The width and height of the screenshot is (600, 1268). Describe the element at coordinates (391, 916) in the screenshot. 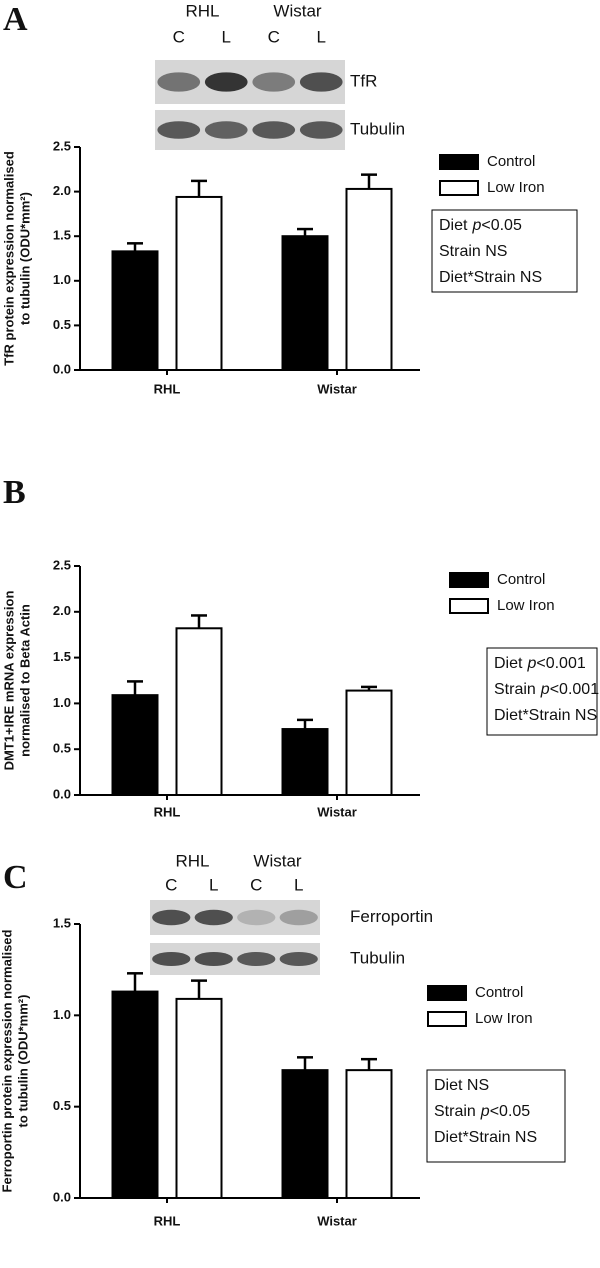

I see `blot-row-label: Ferroportin` at that location.